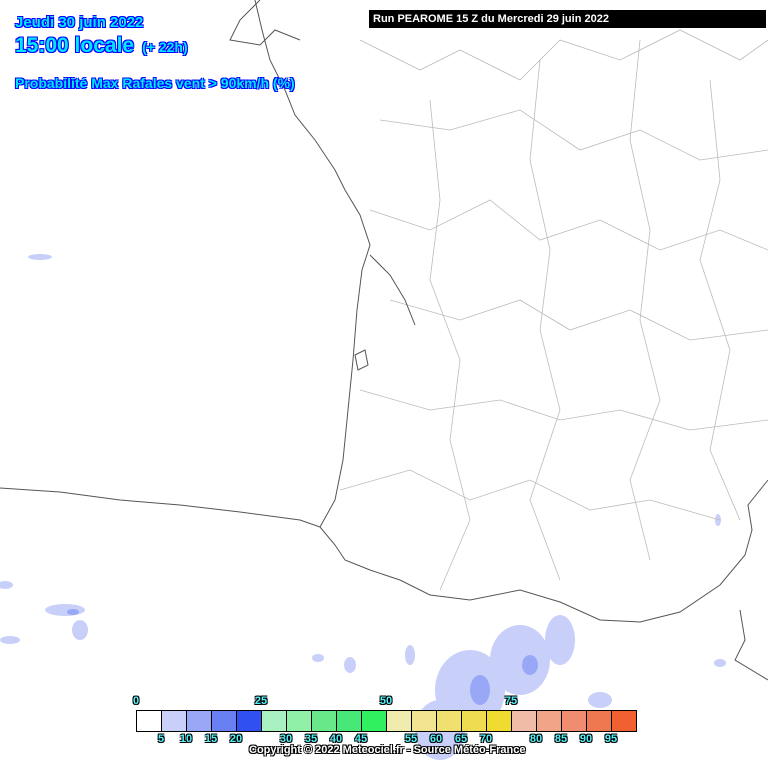 The width and height of the screenshot is (768, 768). Describe the element at coordinates (165, 47) in the screenshot. I see `lead-time: (+ 22h)` at that location.